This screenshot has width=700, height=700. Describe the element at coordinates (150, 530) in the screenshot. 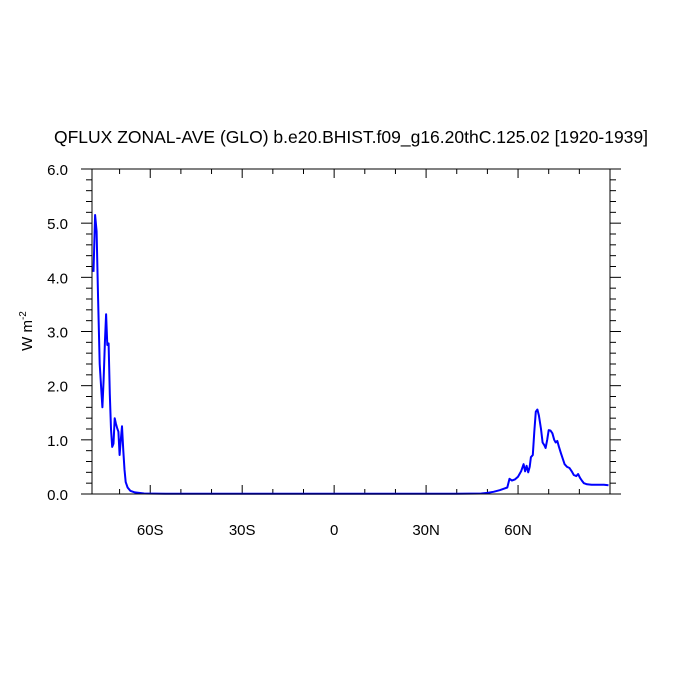

I see `x-tick-label: 60S` at that location.